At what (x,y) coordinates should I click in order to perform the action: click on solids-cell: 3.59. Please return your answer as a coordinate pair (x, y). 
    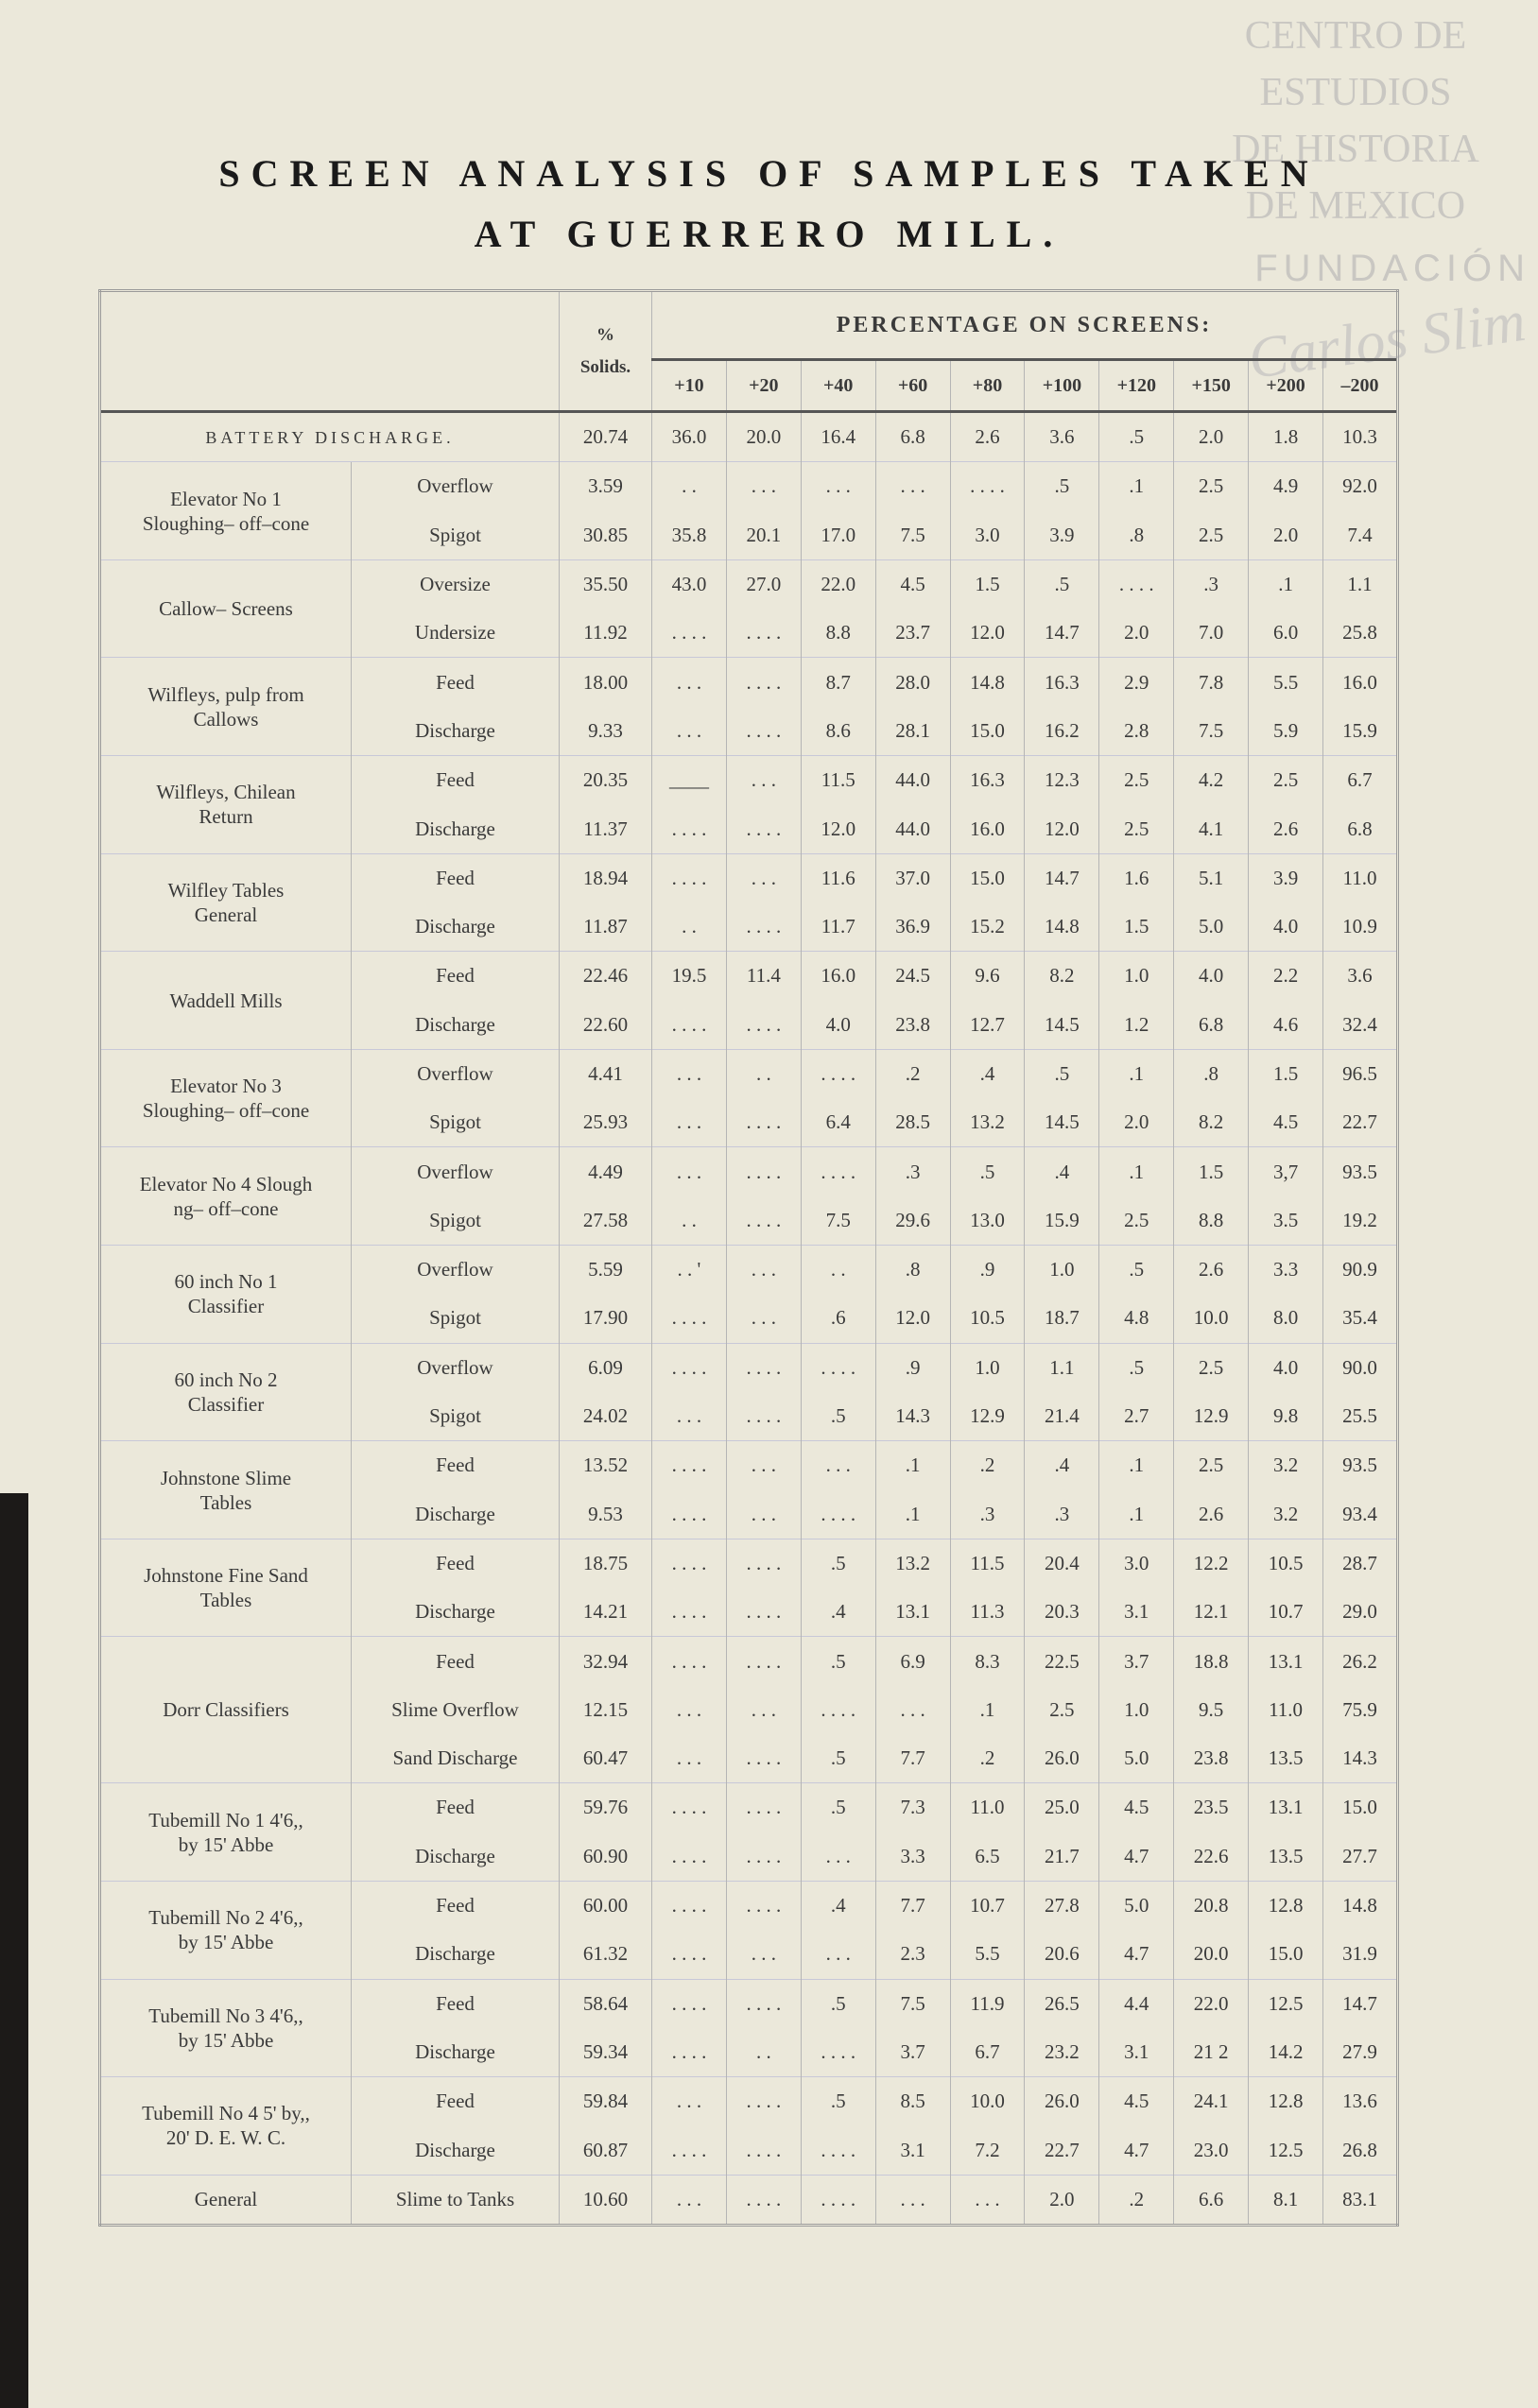
    Looking at the image, I should click on (605, 486).